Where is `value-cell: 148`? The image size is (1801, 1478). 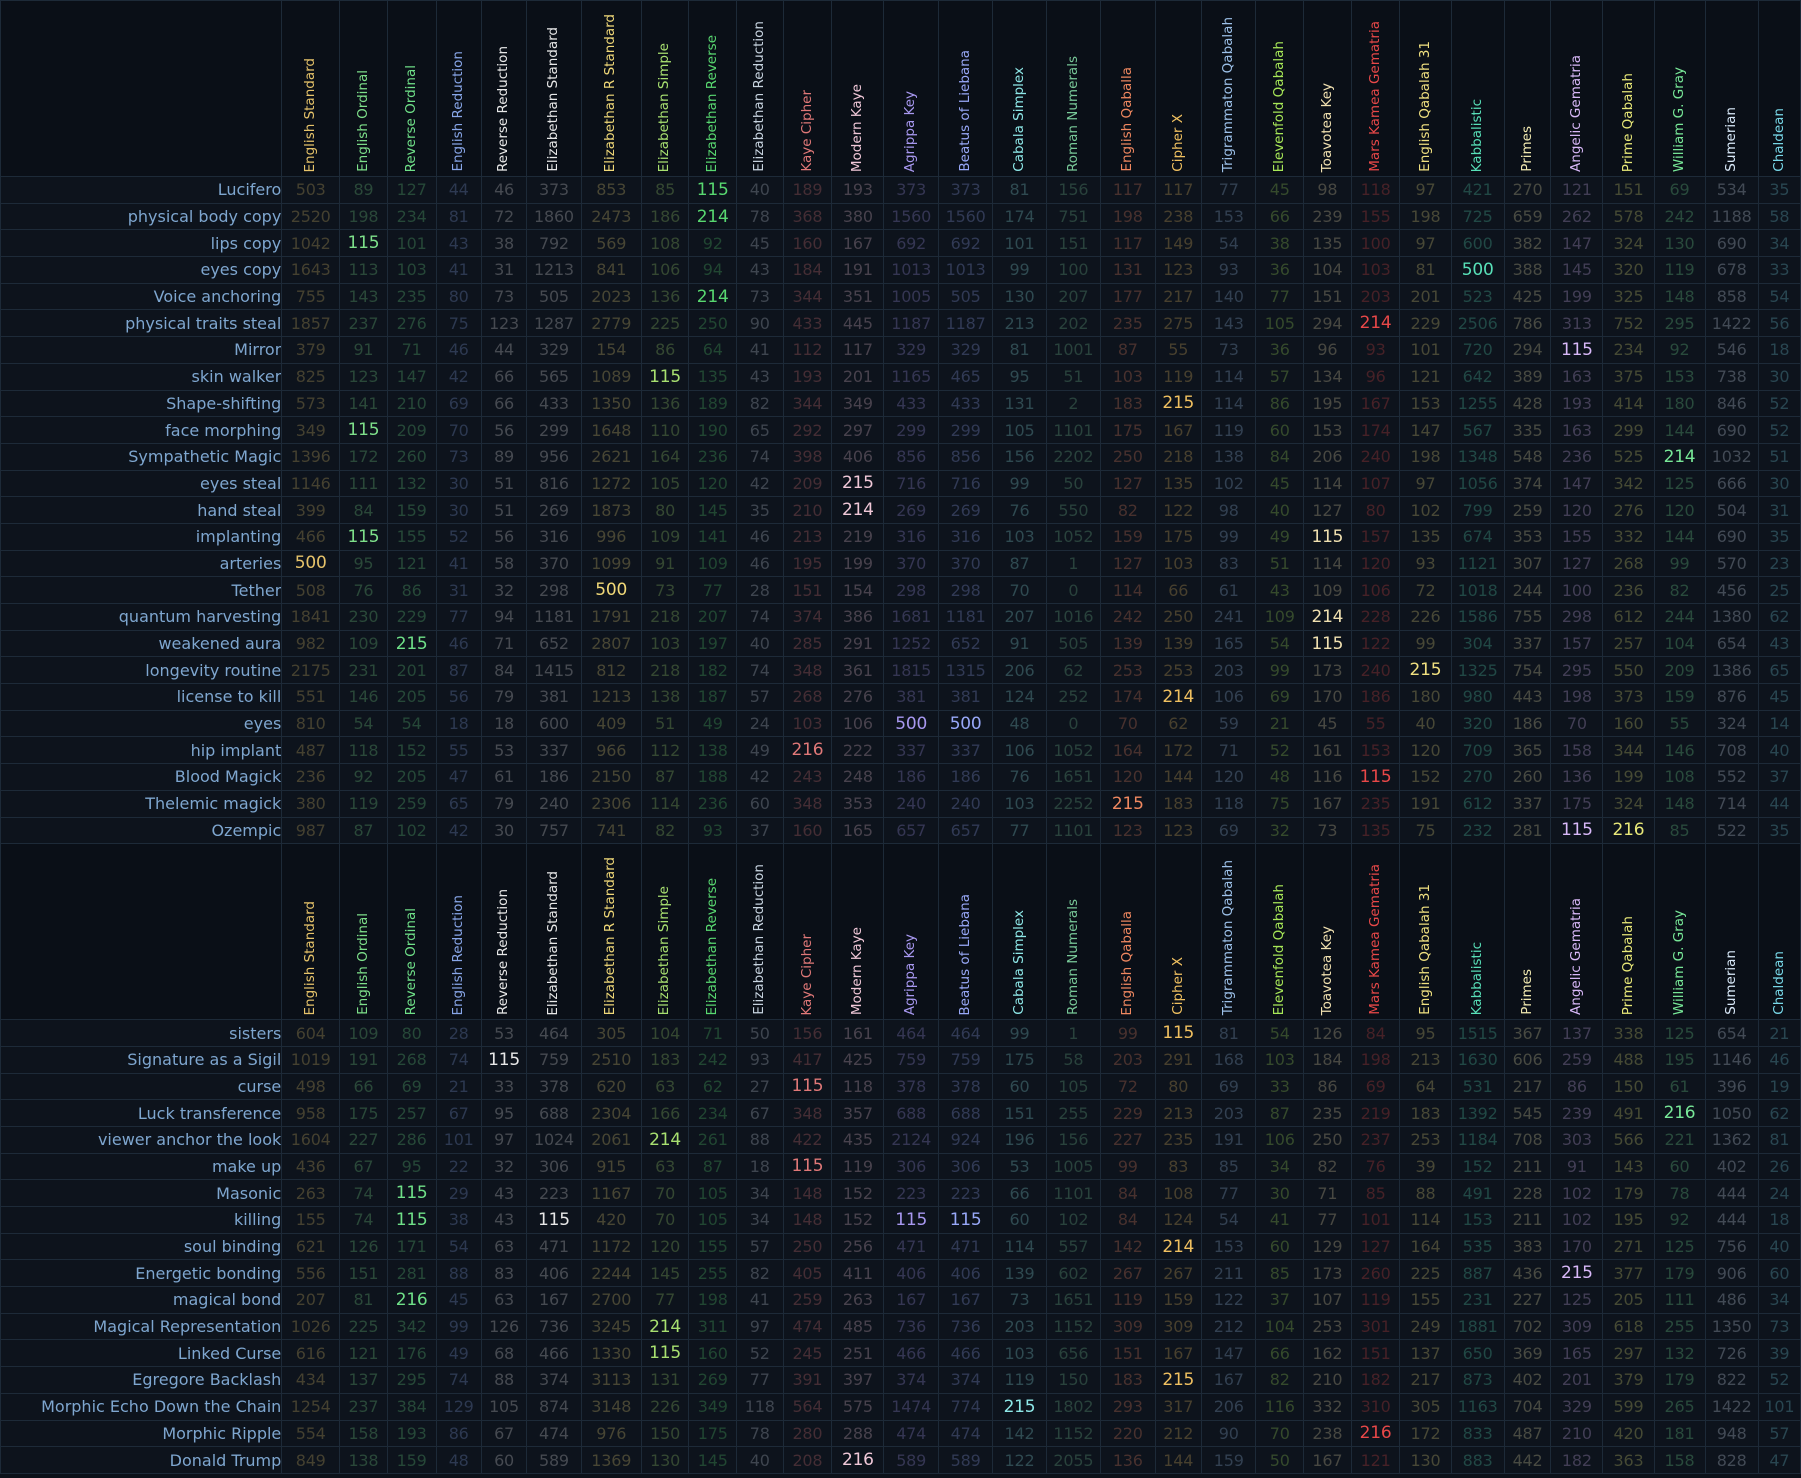
value-cell: 148 is located at coordinates (1679, 803).